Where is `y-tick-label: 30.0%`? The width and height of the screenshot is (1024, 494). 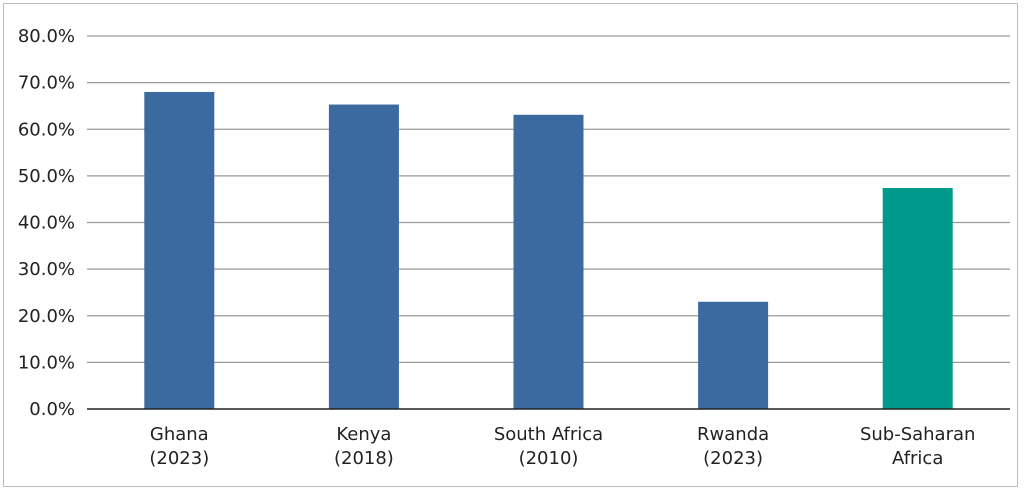
y-tick-label: 30.0% is located at coordinates (46, 269).